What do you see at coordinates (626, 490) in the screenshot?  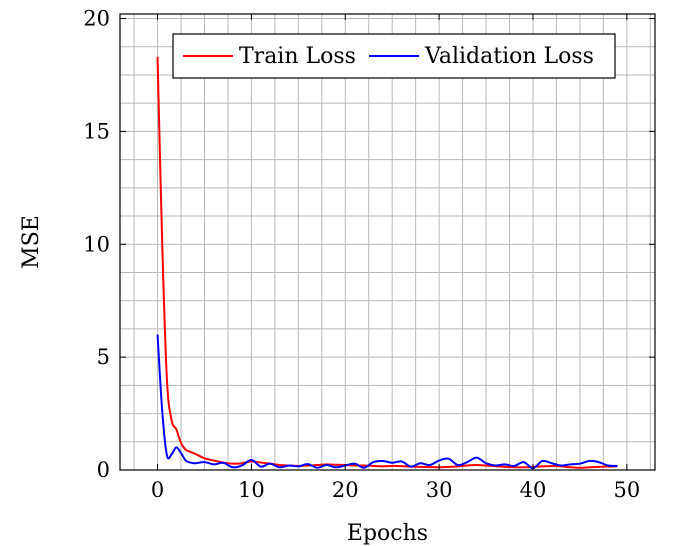 I see `x-tick-label: 50` at bounding box center [626, 490].